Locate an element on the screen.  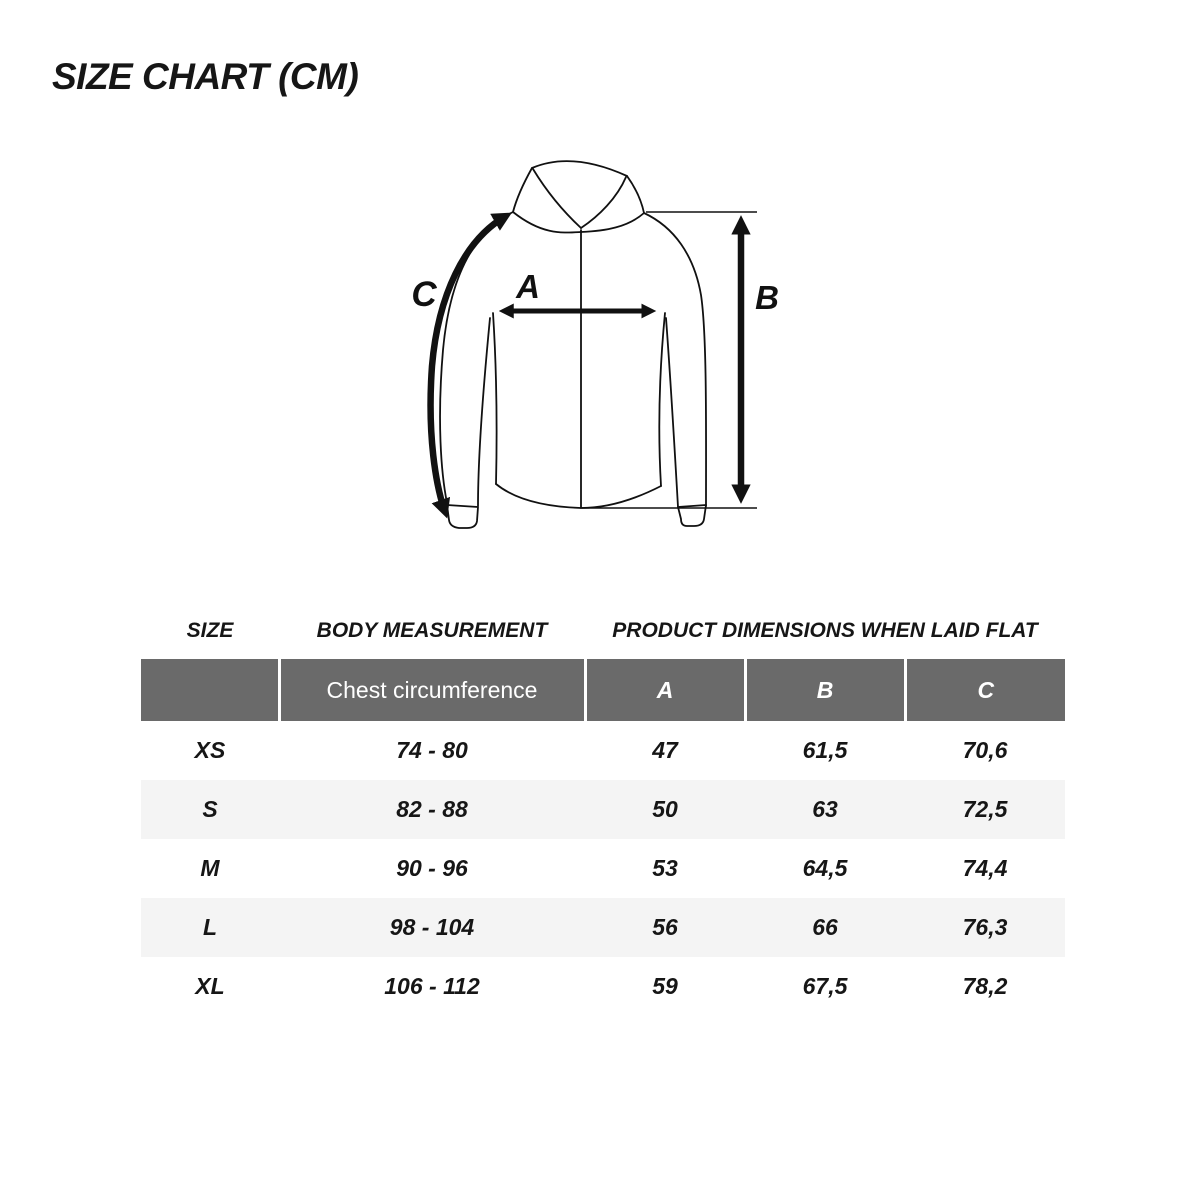
chest-cell: 82 - 88 is located at coordinates (432, 809).